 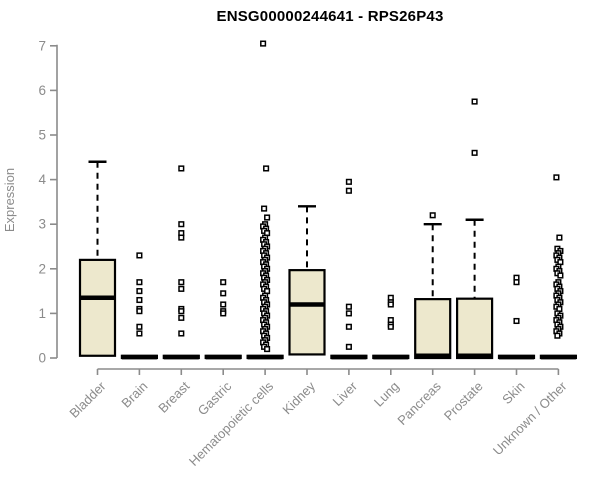 I want to click on y-tick-label: 1, so click(x=42, y=313).